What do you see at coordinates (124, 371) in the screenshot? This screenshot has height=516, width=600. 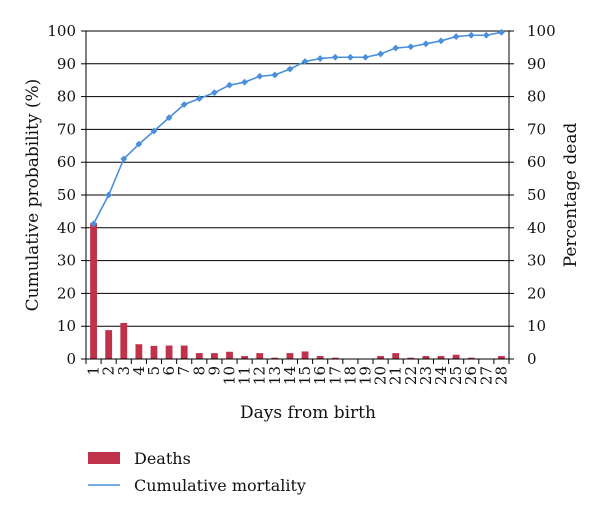 I see `x-tick-label: 3` at bounding box center [124, 371].